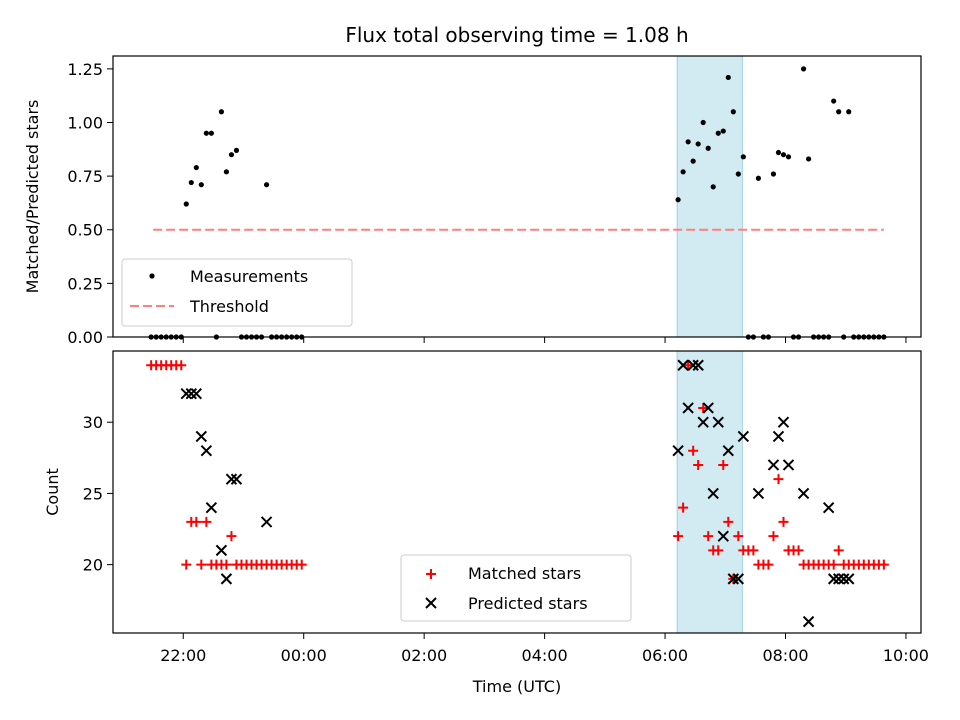  Describe the element at coordinates (85, 122) in the screenshot. I see `top-y-tick-label: 1.00` at that location.